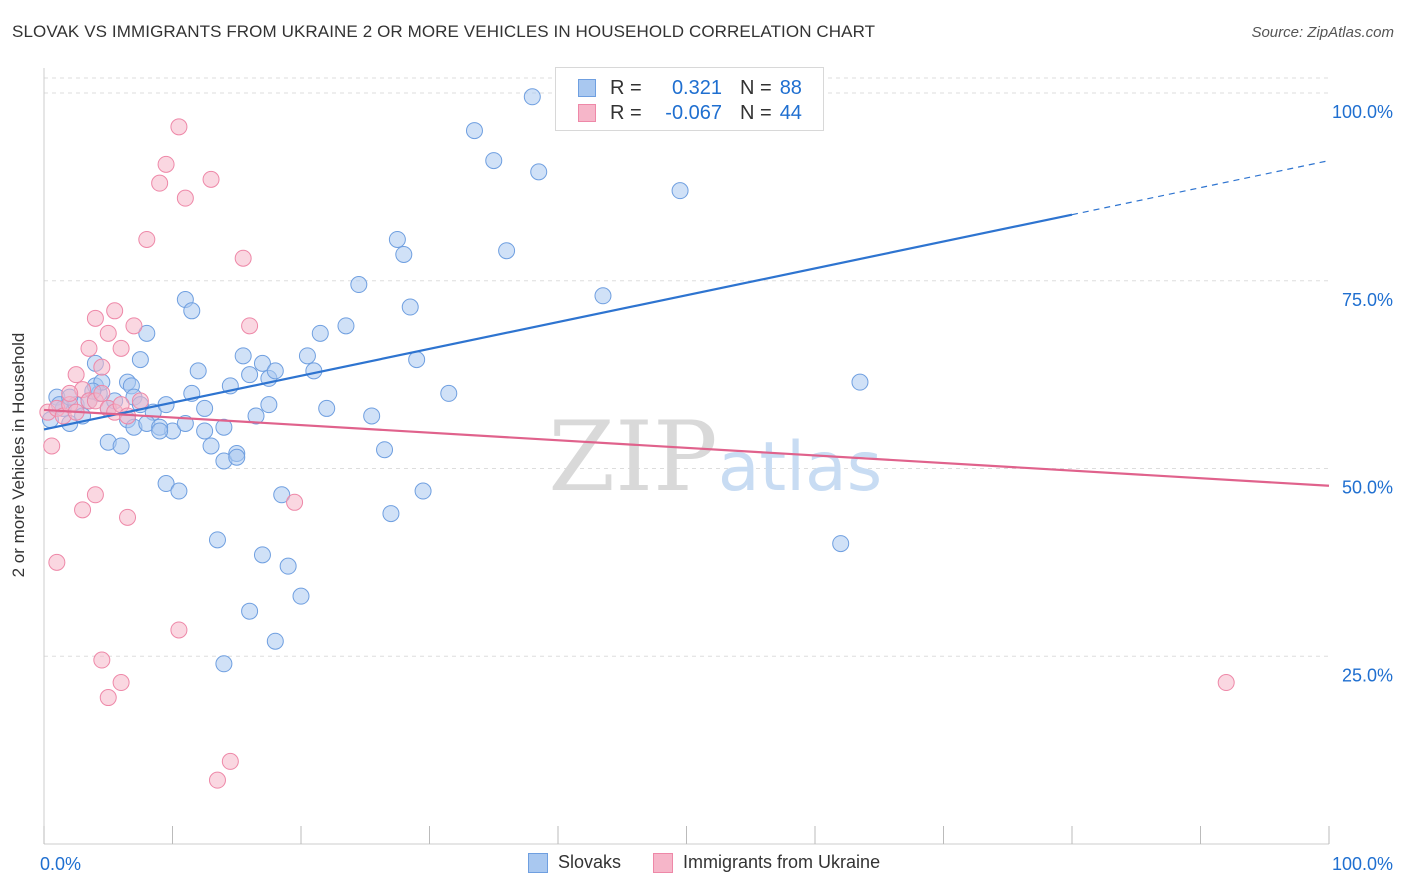 The height and width of the screenshot is (892, 1406). Describe the element at coordinates (782, 862) in the screenshot. I see `legend-label-ukraine: Immigrants from Ukraine` at that location.